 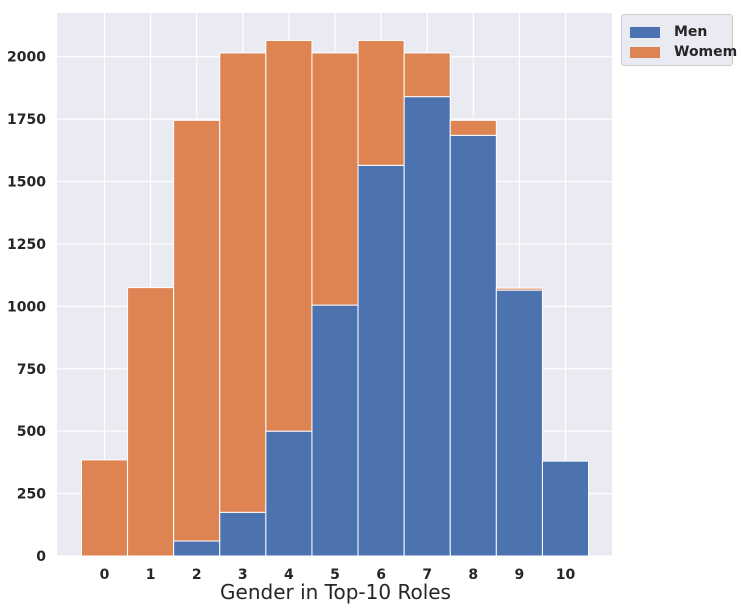 I want to click on y-tick-label: 0, so click(x=41, y=557).